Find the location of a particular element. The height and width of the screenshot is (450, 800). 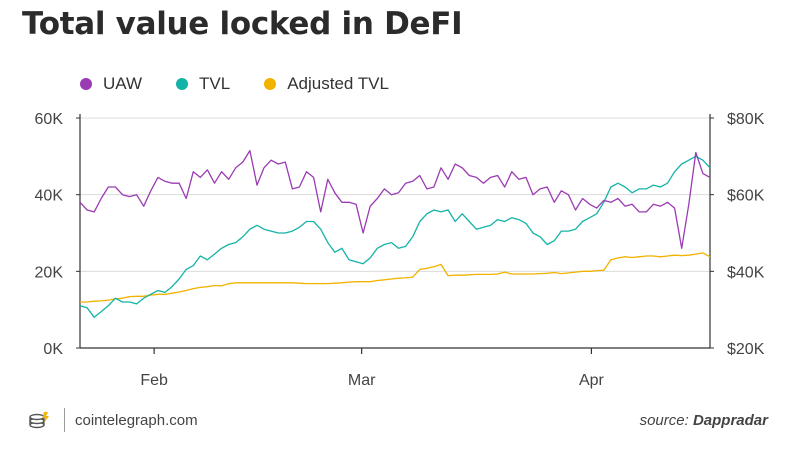

y-right-tick-label: $20K is located at coordinates (746, 349).